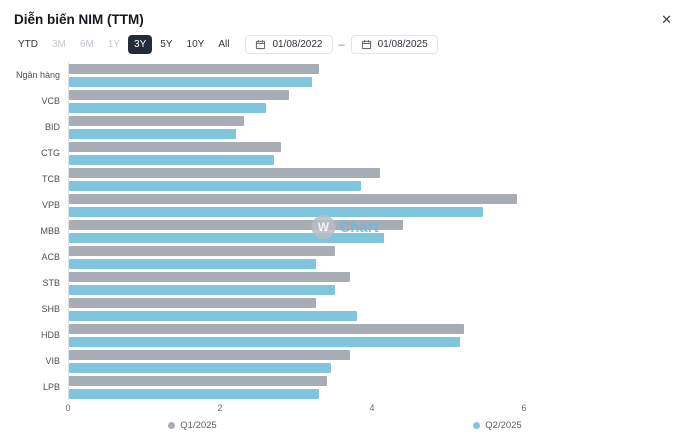 Image resolution: width=690 pixels, height=439 pixels. I want to click on range-button-5y: 5Y, so click(166, 44).